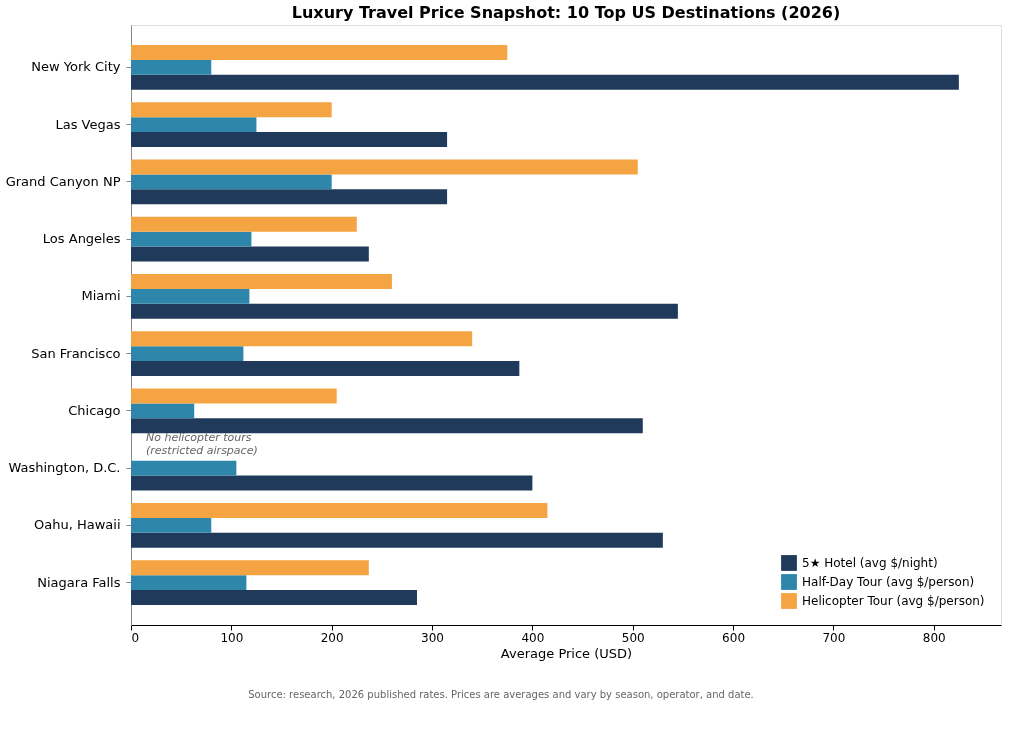 The height and width of the screenshot is (751, 1024). I want to click on annotation: No helicopter tours (restricted airspace), so click(202, 443).